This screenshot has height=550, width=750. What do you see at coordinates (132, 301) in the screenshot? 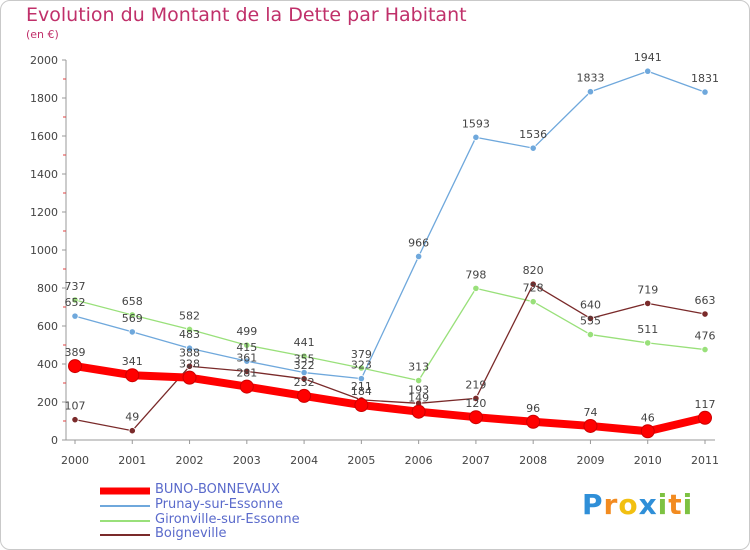
I see `data-label: 658` at bounding box center [132, 301].